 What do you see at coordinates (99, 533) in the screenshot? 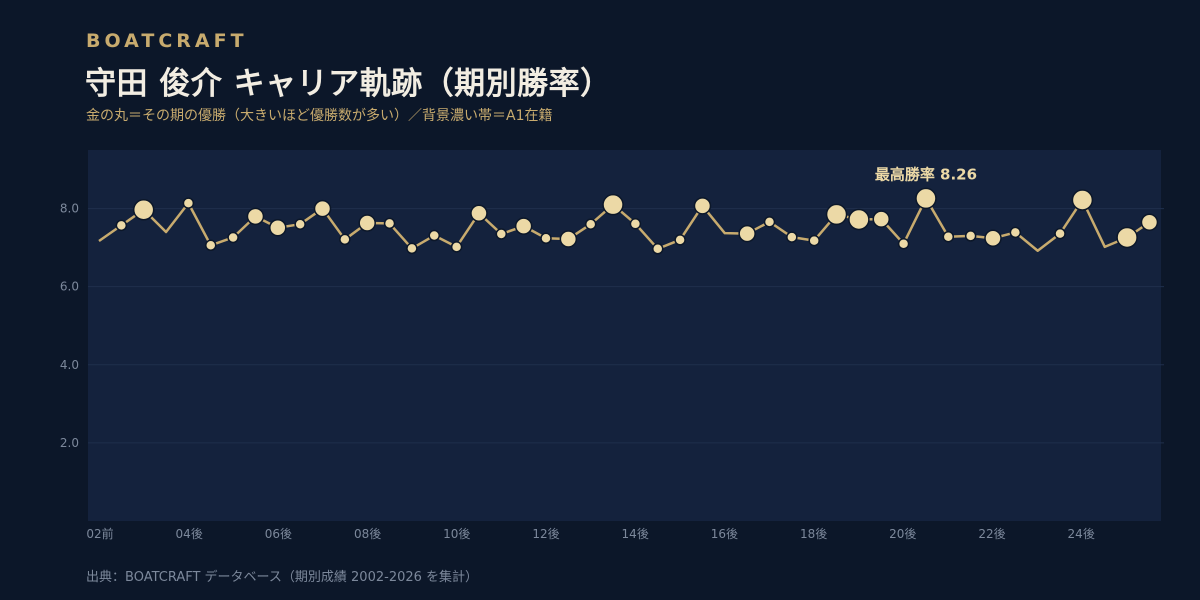
I see `x-tick-label: 02前` at bounding box center [99, 533].